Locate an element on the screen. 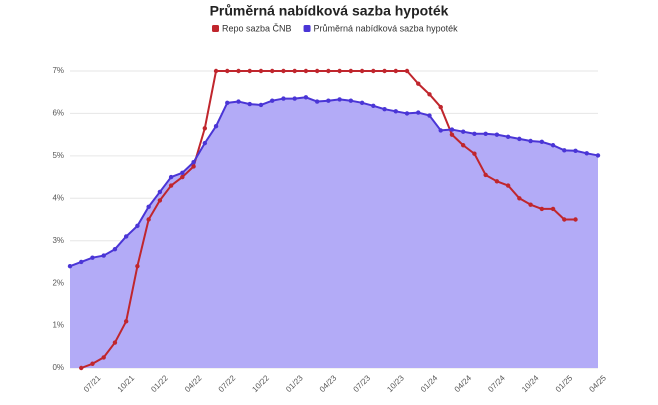 The width and height of the screenshot is (658, 405). legend-label: Průměrná nabídková sazba hypoték is located at coordinates (386, 28).